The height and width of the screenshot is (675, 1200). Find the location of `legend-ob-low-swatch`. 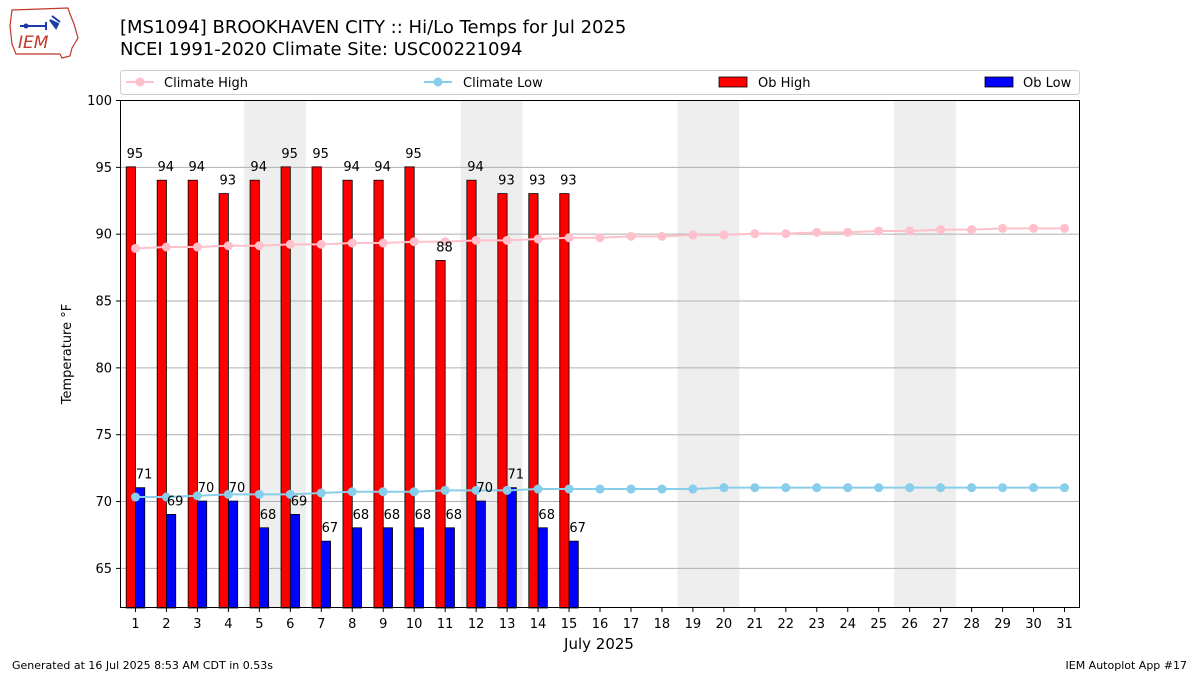

legend-ob-low-swatch is located at coordinates (999, 82).